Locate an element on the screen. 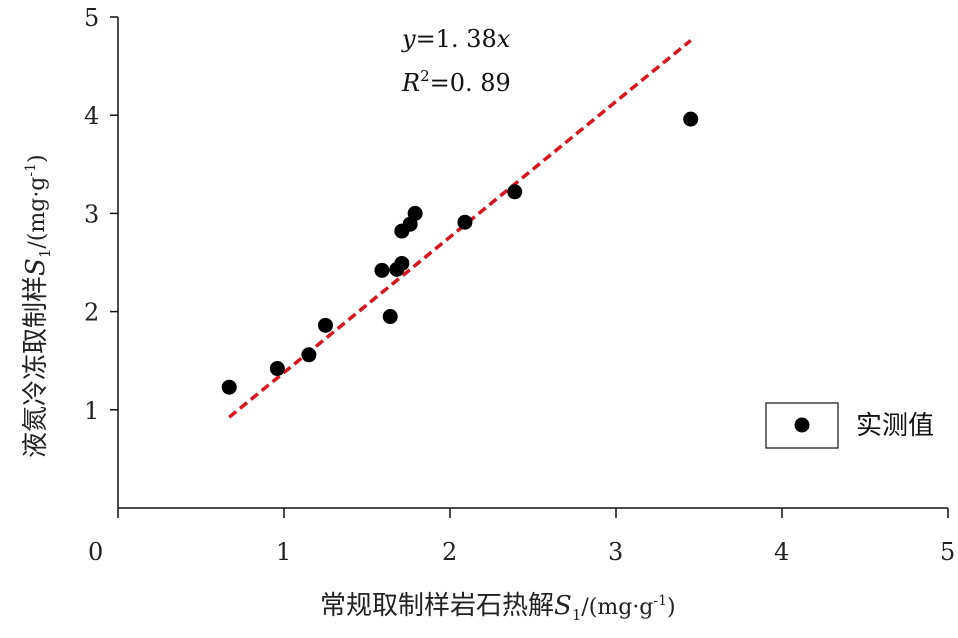  x-axis-title-var: S is located at coordinates (563, 606).